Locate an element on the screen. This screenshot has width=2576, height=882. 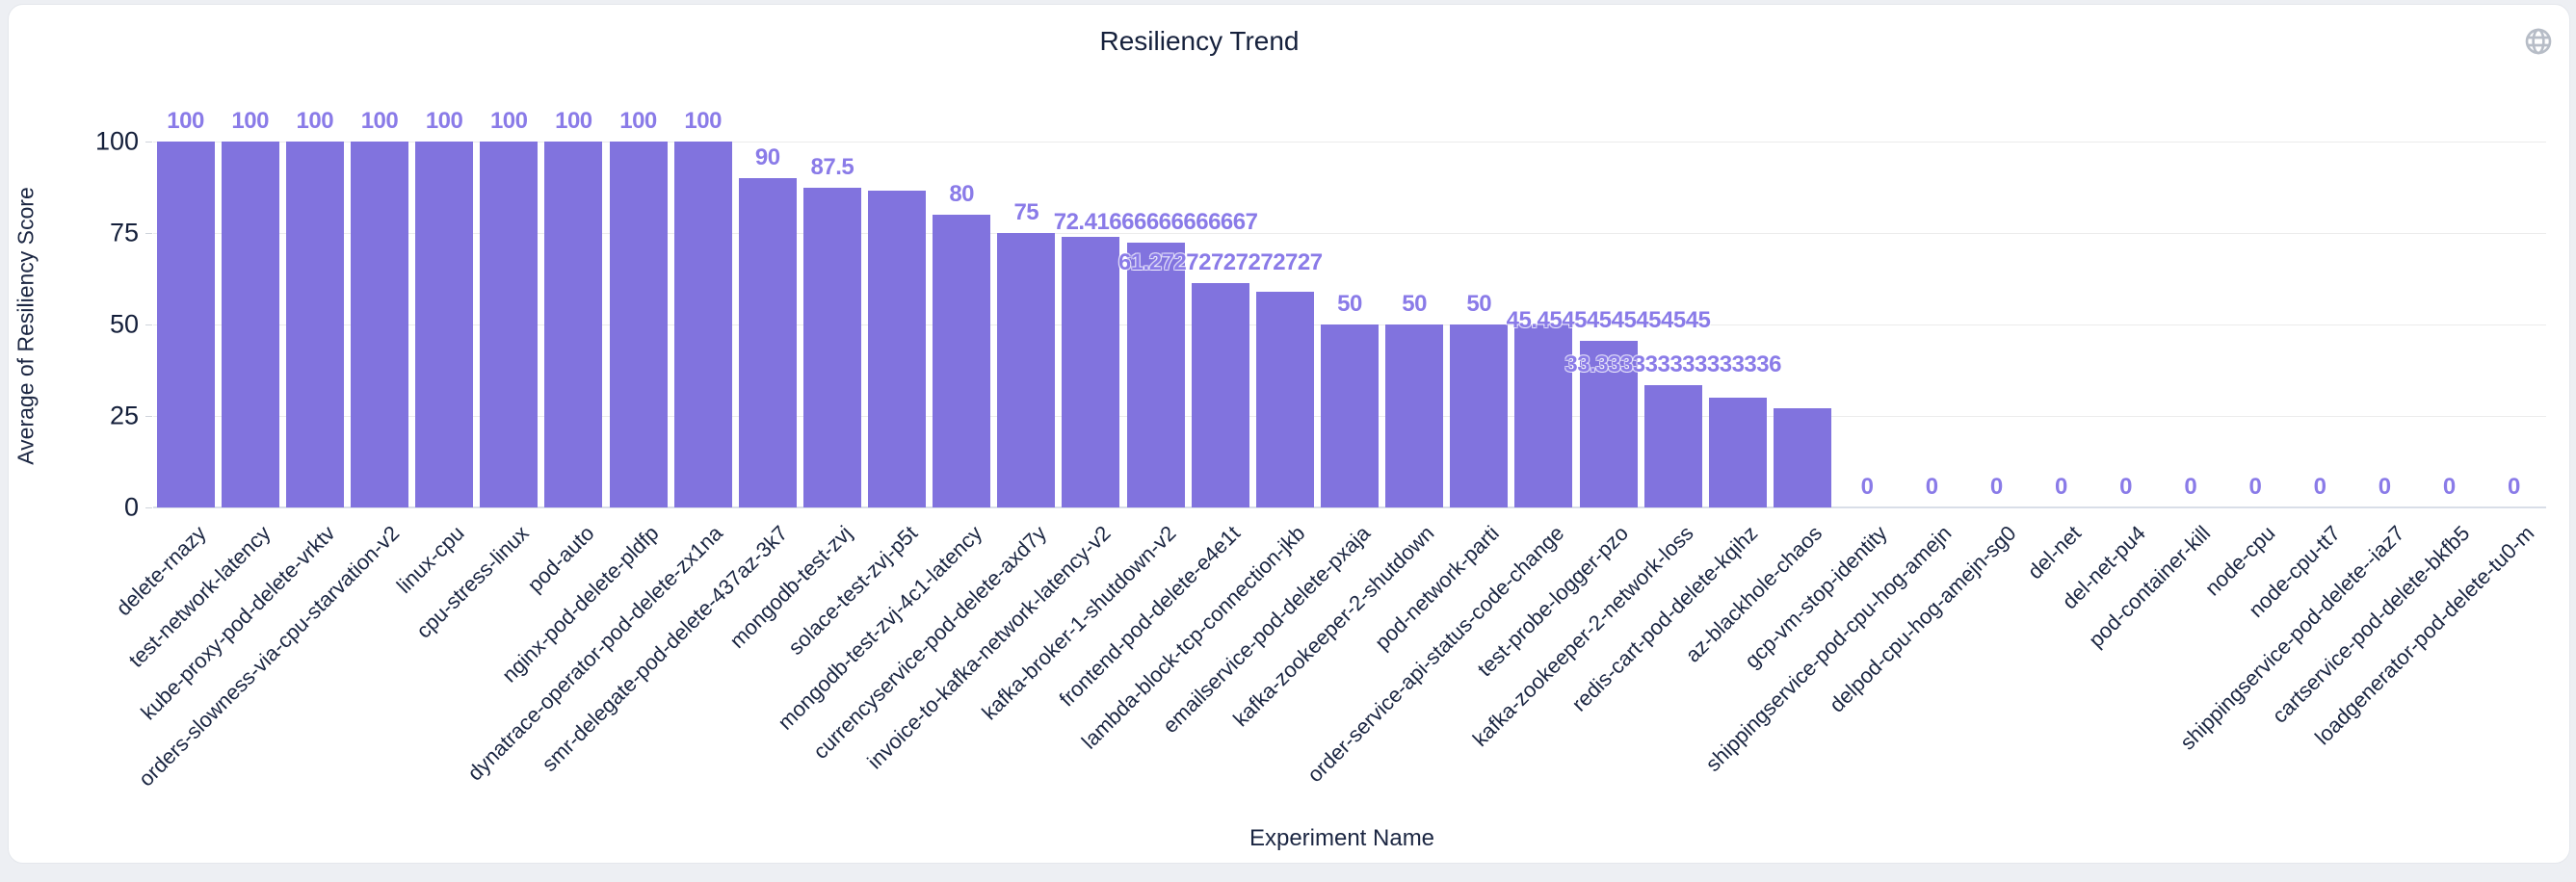
bar-value-label: 72.41666666666667 is located at coordinates (1155, 221).